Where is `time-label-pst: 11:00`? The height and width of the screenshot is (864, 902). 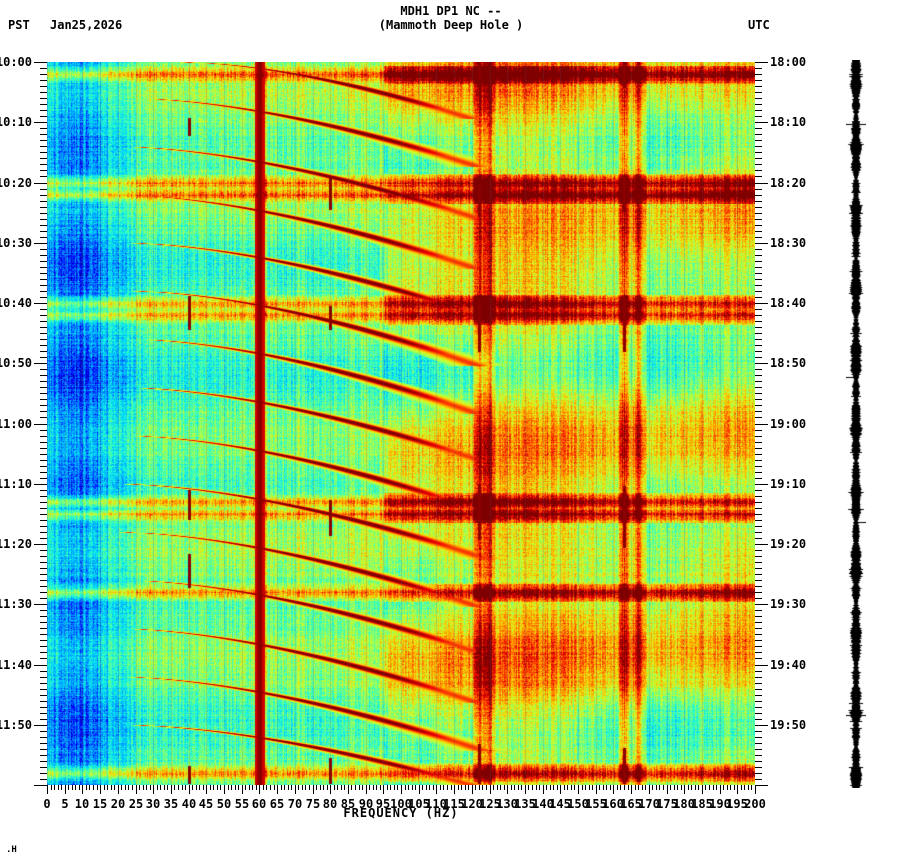
time-label-pst: 11:00 is located at coordinates (16, 424).